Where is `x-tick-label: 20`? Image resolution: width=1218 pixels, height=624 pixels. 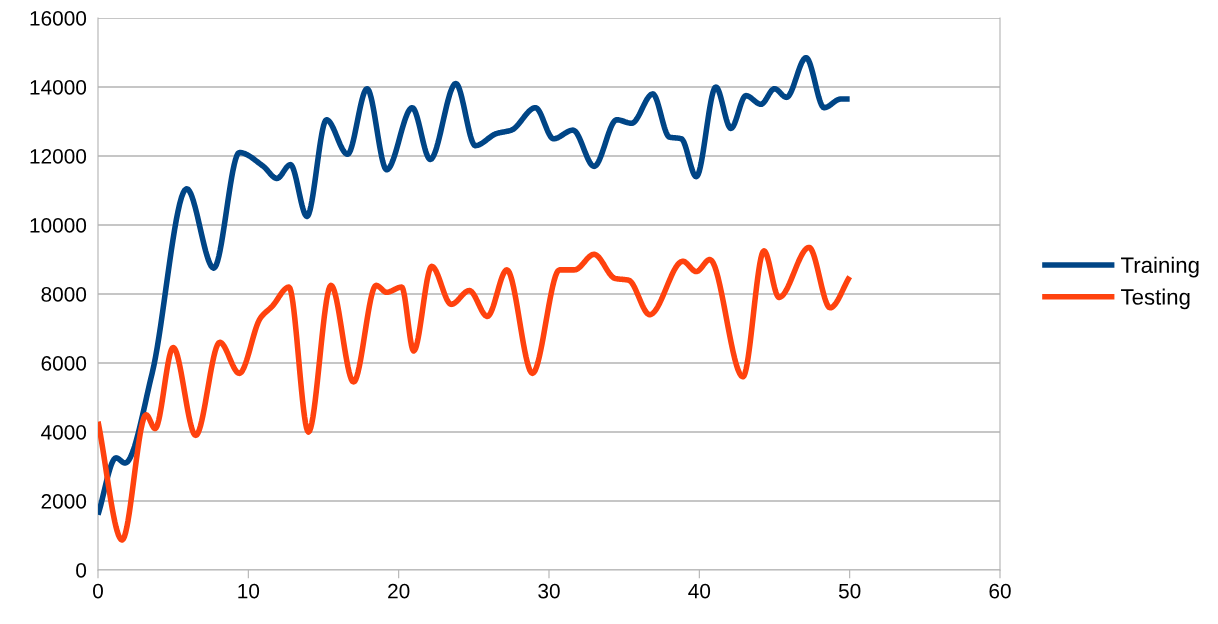
x-tick-label: 20 is located at coordinates (399, 591).